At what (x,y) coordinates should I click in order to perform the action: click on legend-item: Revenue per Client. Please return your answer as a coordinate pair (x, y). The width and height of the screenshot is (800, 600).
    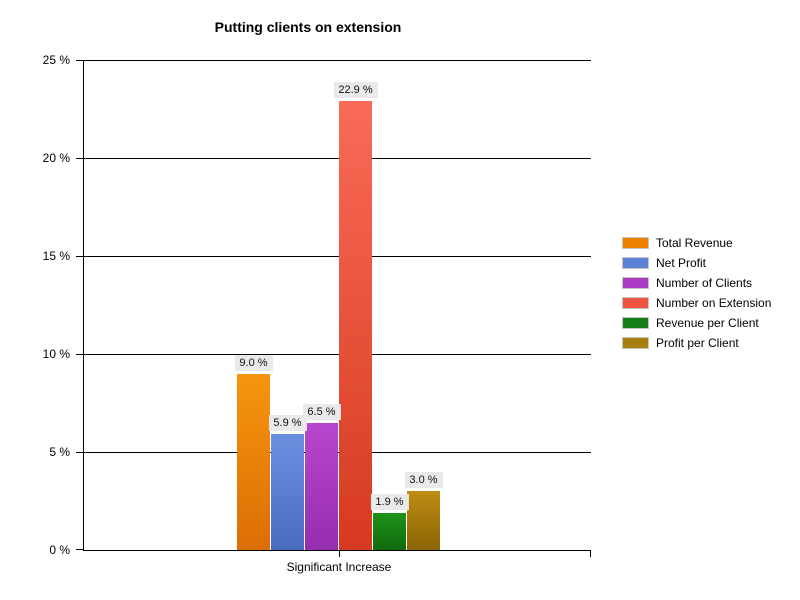
    Looking at the image, I should click on (696, 323).